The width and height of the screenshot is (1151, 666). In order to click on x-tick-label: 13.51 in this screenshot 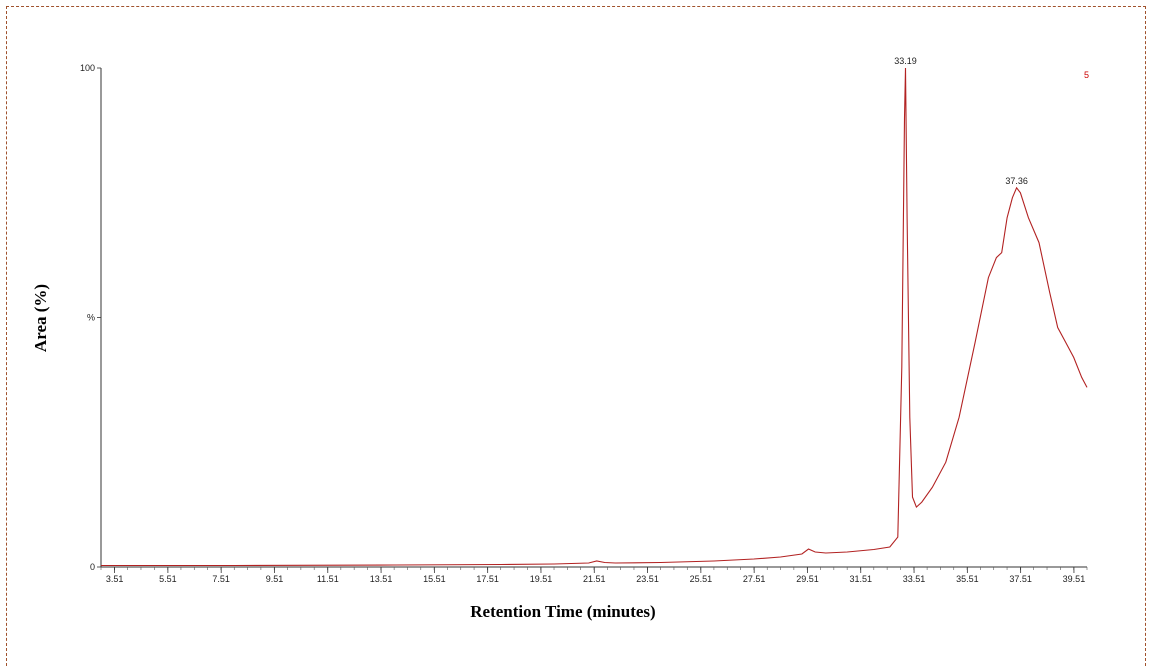, I will do `click(381, 579)`.